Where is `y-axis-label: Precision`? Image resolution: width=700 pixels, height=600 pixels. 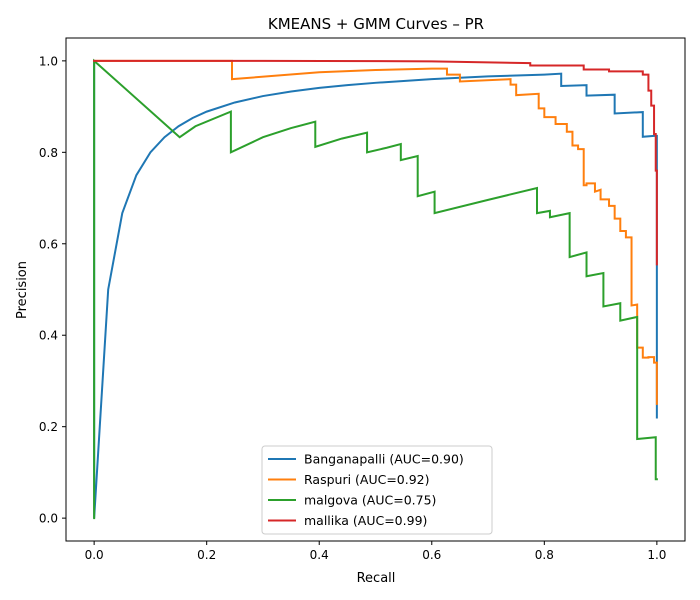 y-axis-label: Precision is located at coordinates (22, 290).